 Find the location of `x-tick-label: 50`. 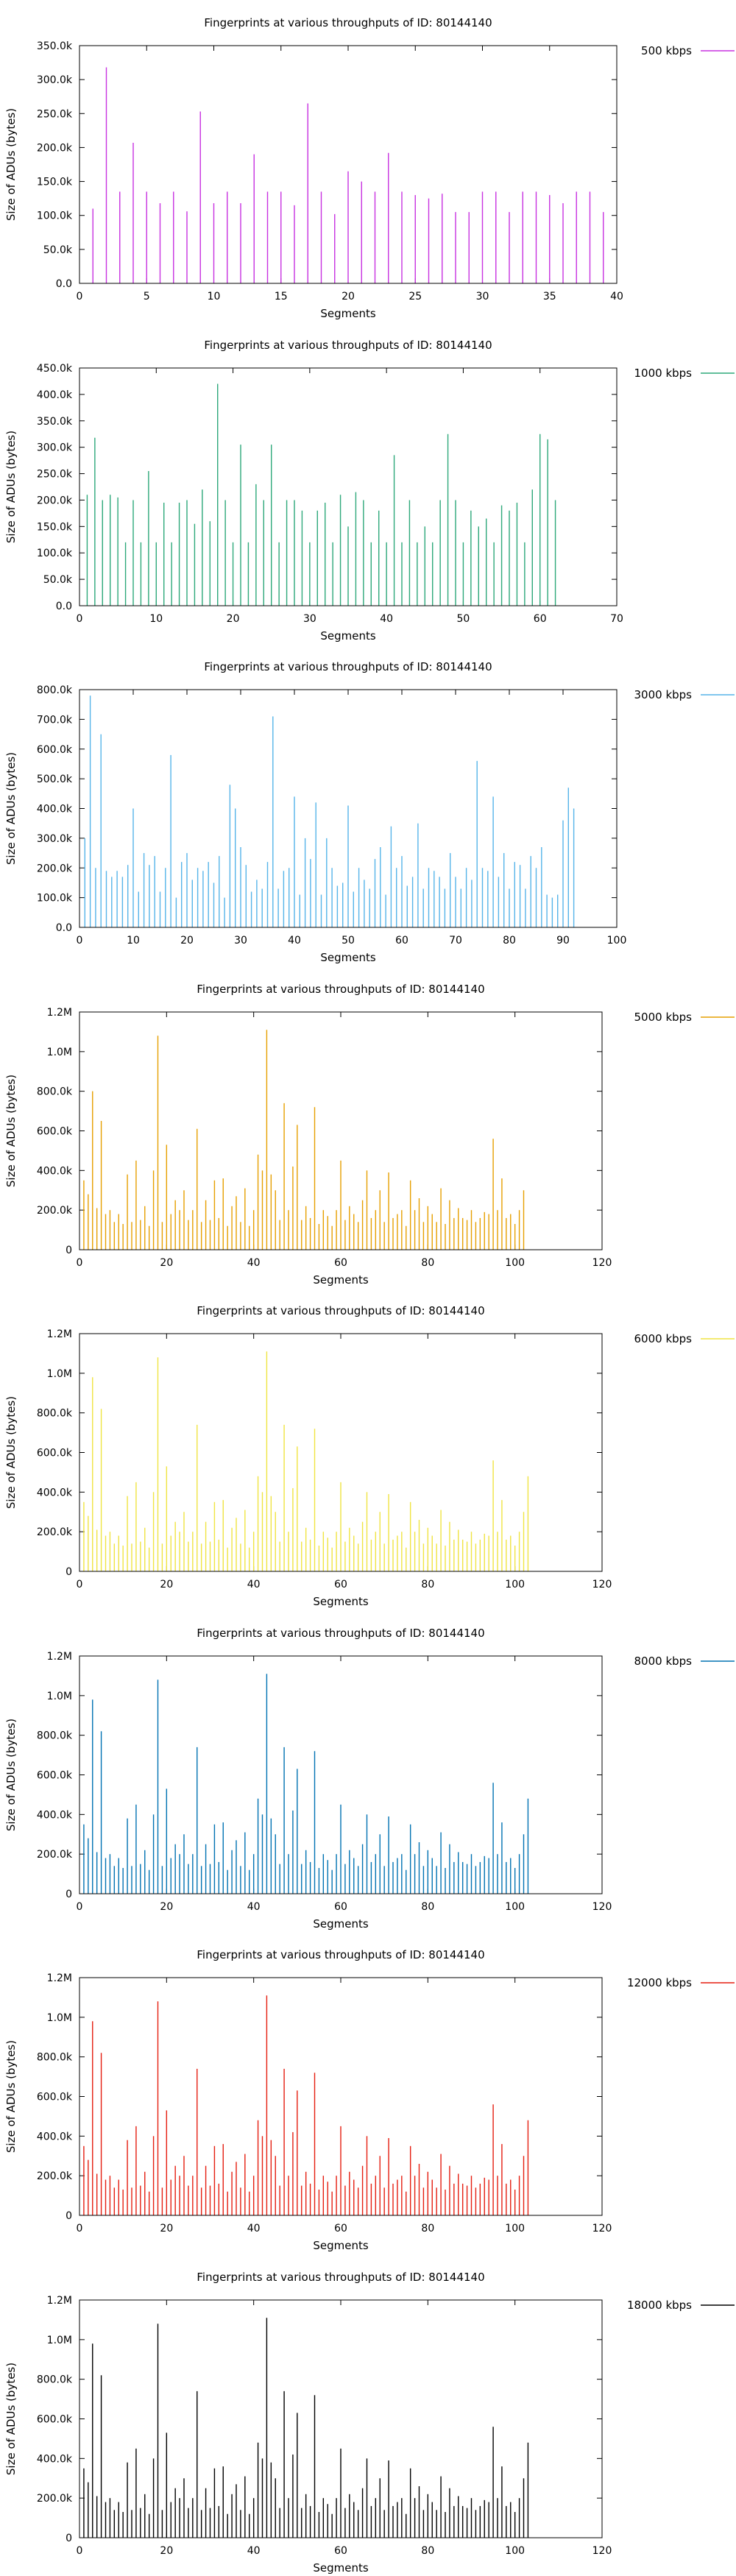

x-tick-label: 50 is located at coordinates (348, 940).